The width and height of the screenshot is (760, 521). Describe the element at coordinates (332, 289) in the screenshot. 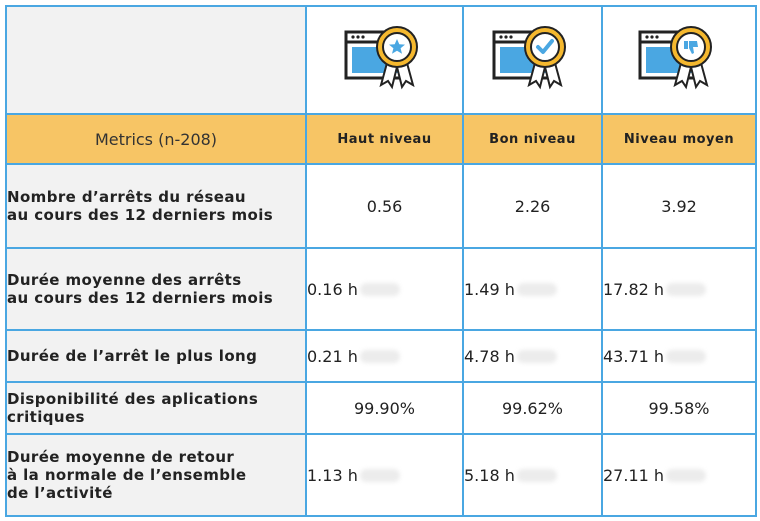

I see `value-text: 0.16 h` at that location.